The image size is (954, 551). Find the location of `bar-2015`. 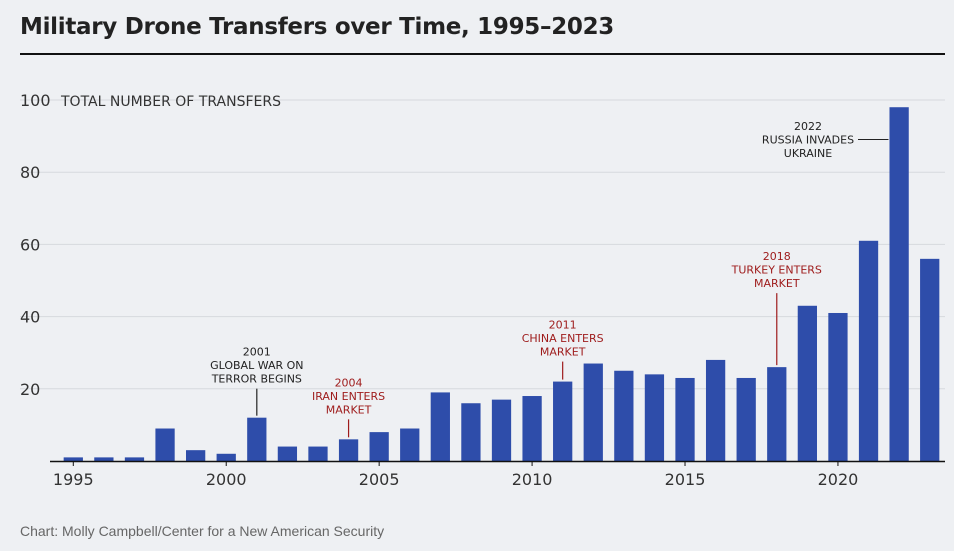

bar-2015 is located at coordinates (685, 419).